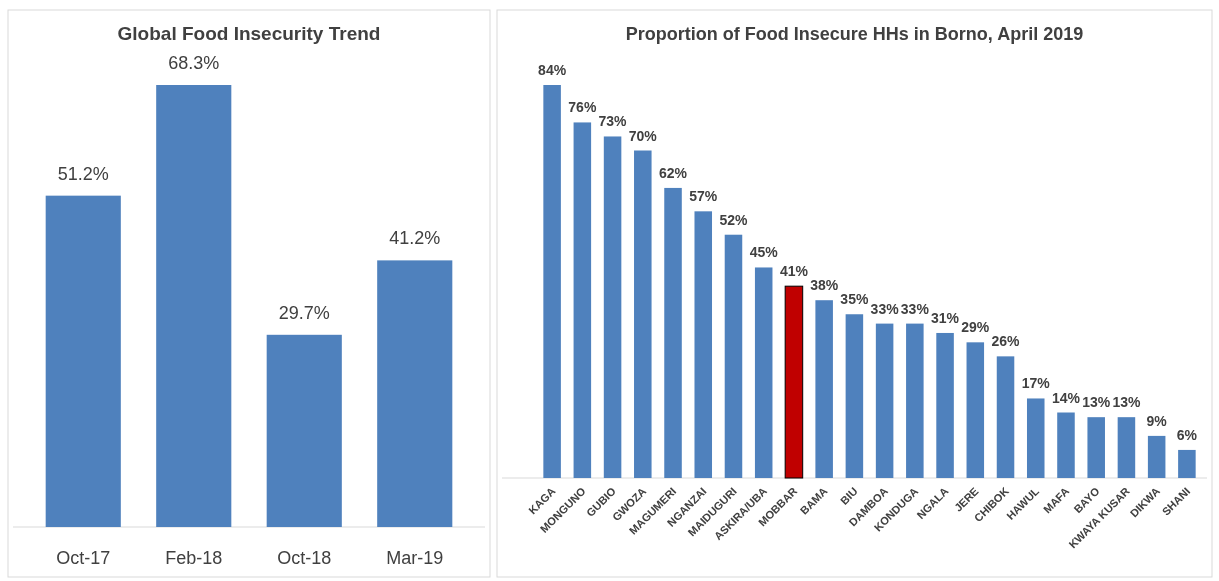 This screenshot has width=1219, height=581. Describe the element at coordinates (1036, 383) in the screenshot. I see `data-label: 17%` at that location.